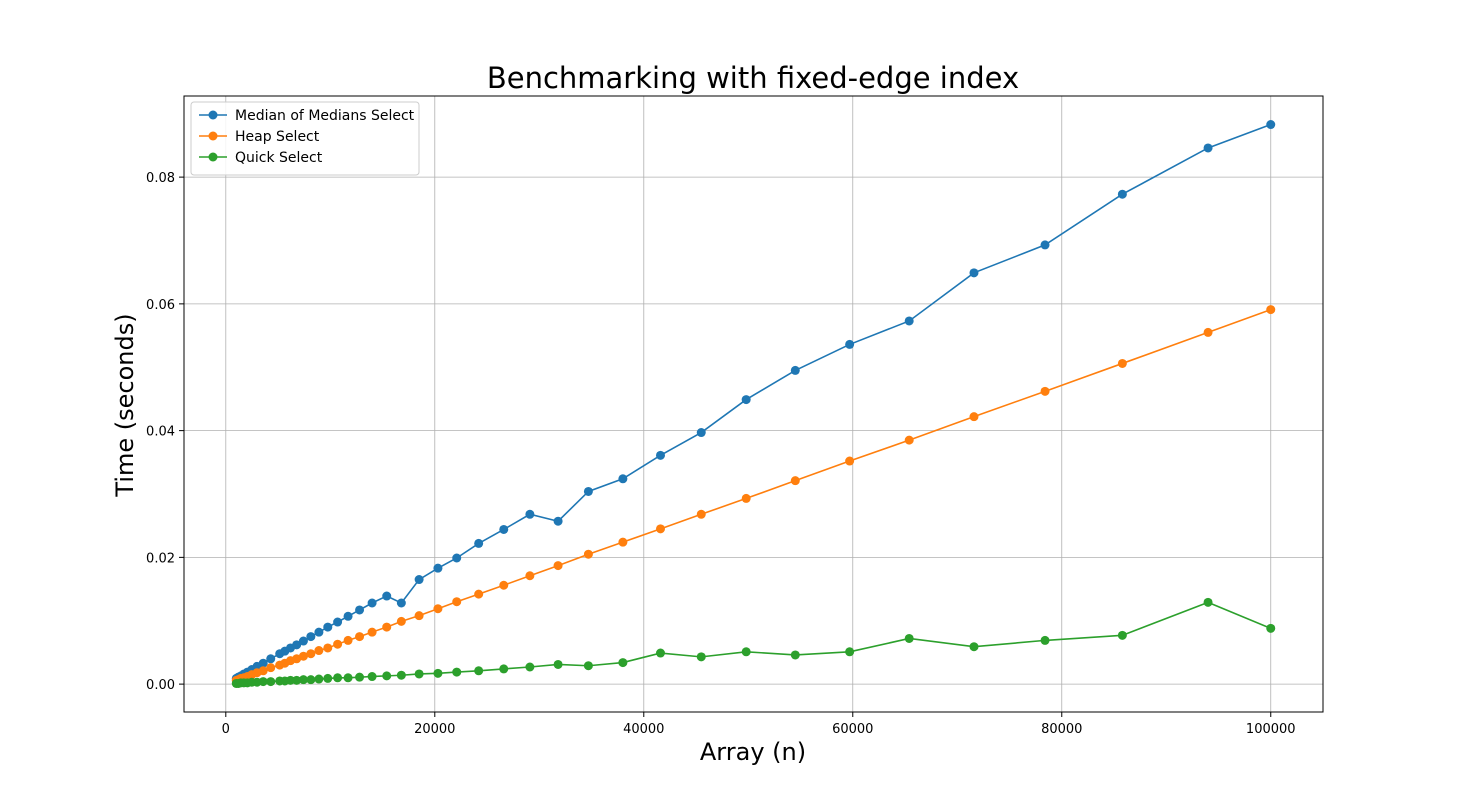 This screenshot has height=800, width=1470. I want to click on x-tick-label: 0, so click(226, 729).